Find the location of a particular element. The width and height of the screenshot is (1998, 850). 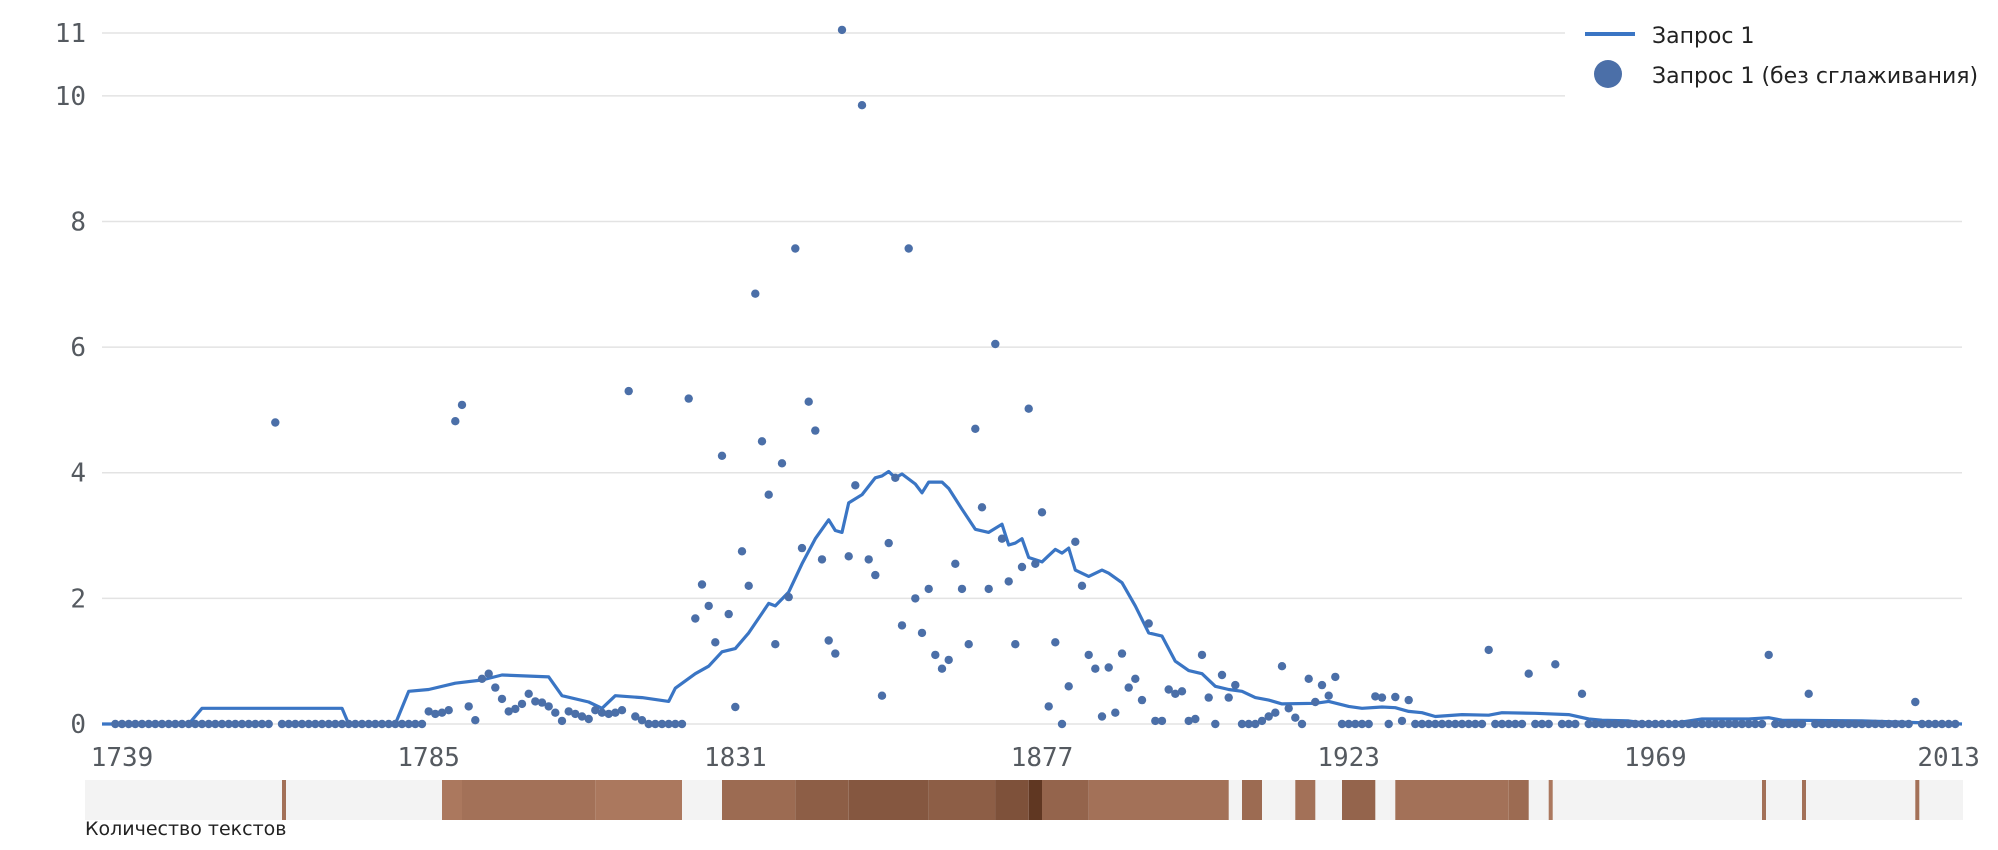

x-axis: 1739 1785 1831 1877 1923 1969 2013 is located at coordinates (1035, 758).